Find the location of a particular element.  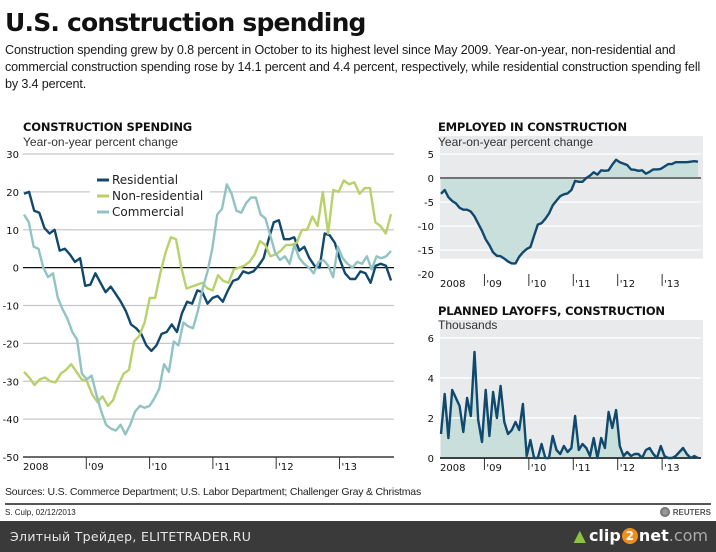

employed-chart-title: EMPLOYED IN CONSTRUCTION is located at coordinates (532, 127).